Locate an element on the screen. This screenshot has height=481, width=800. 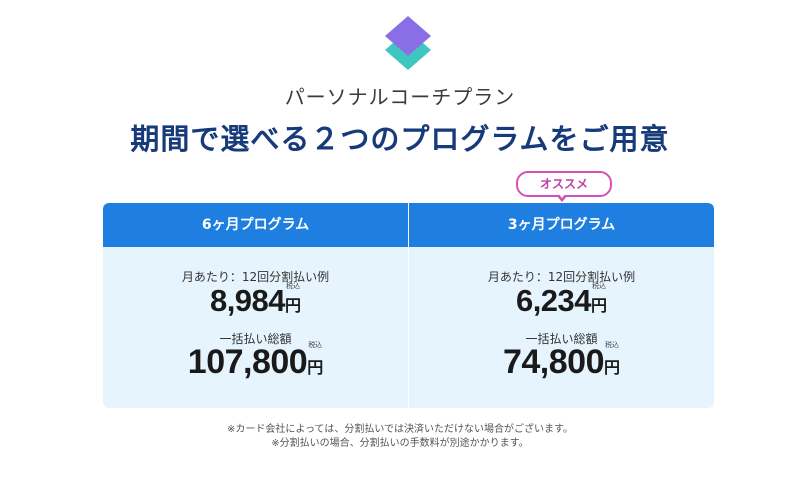
badge-pointer is located at coordinates (562, 197).